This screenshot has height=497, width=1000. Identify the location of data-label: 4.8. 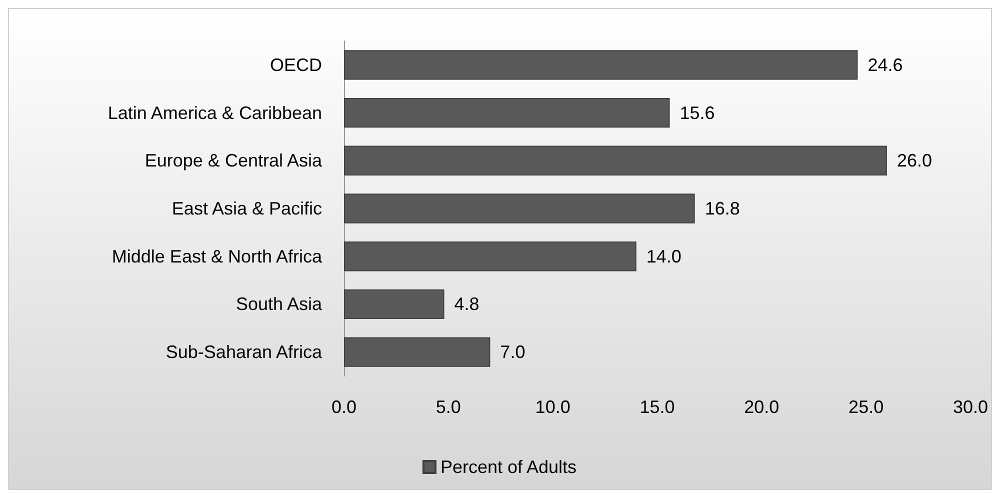
(467, 304).